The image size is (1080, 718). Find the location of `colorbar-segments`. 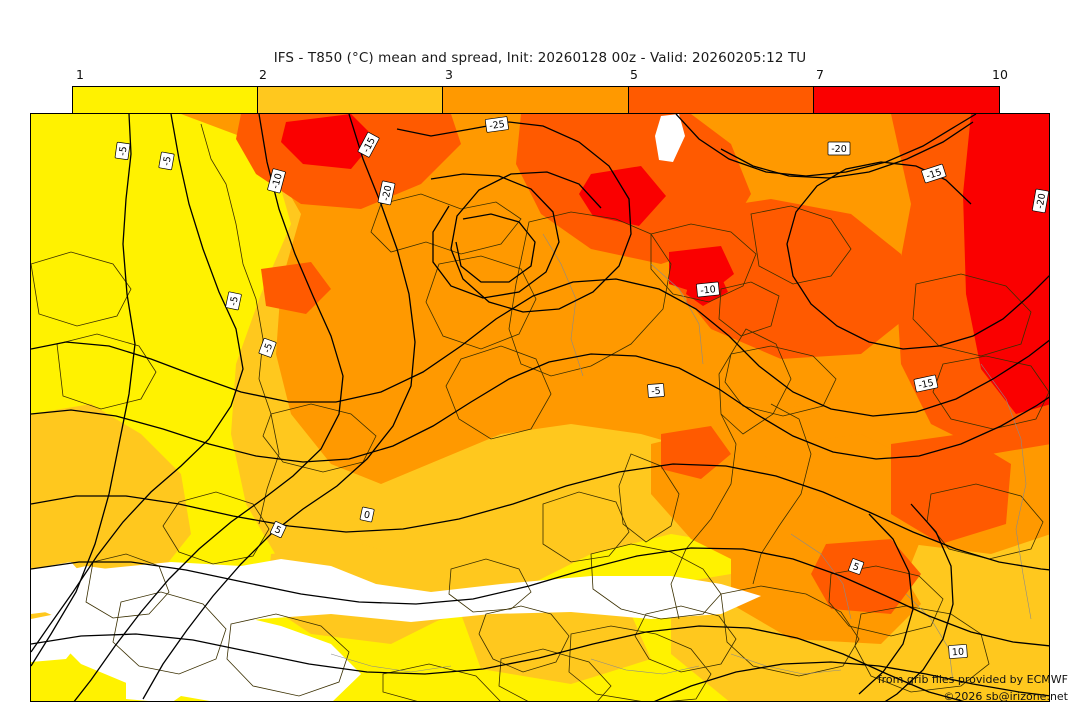

colorbar-segments is located at coordinates (536, 100).